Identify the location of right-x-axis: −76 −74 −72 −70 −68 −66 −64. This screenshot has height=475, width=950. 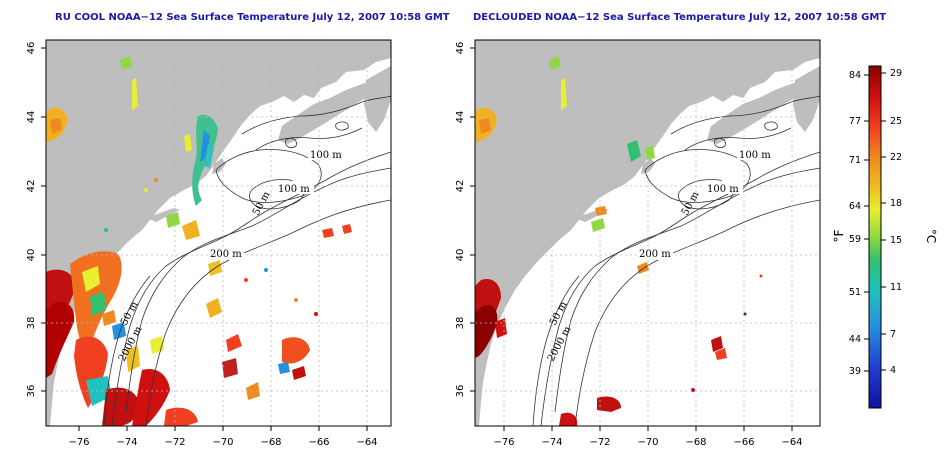
(648, 437).